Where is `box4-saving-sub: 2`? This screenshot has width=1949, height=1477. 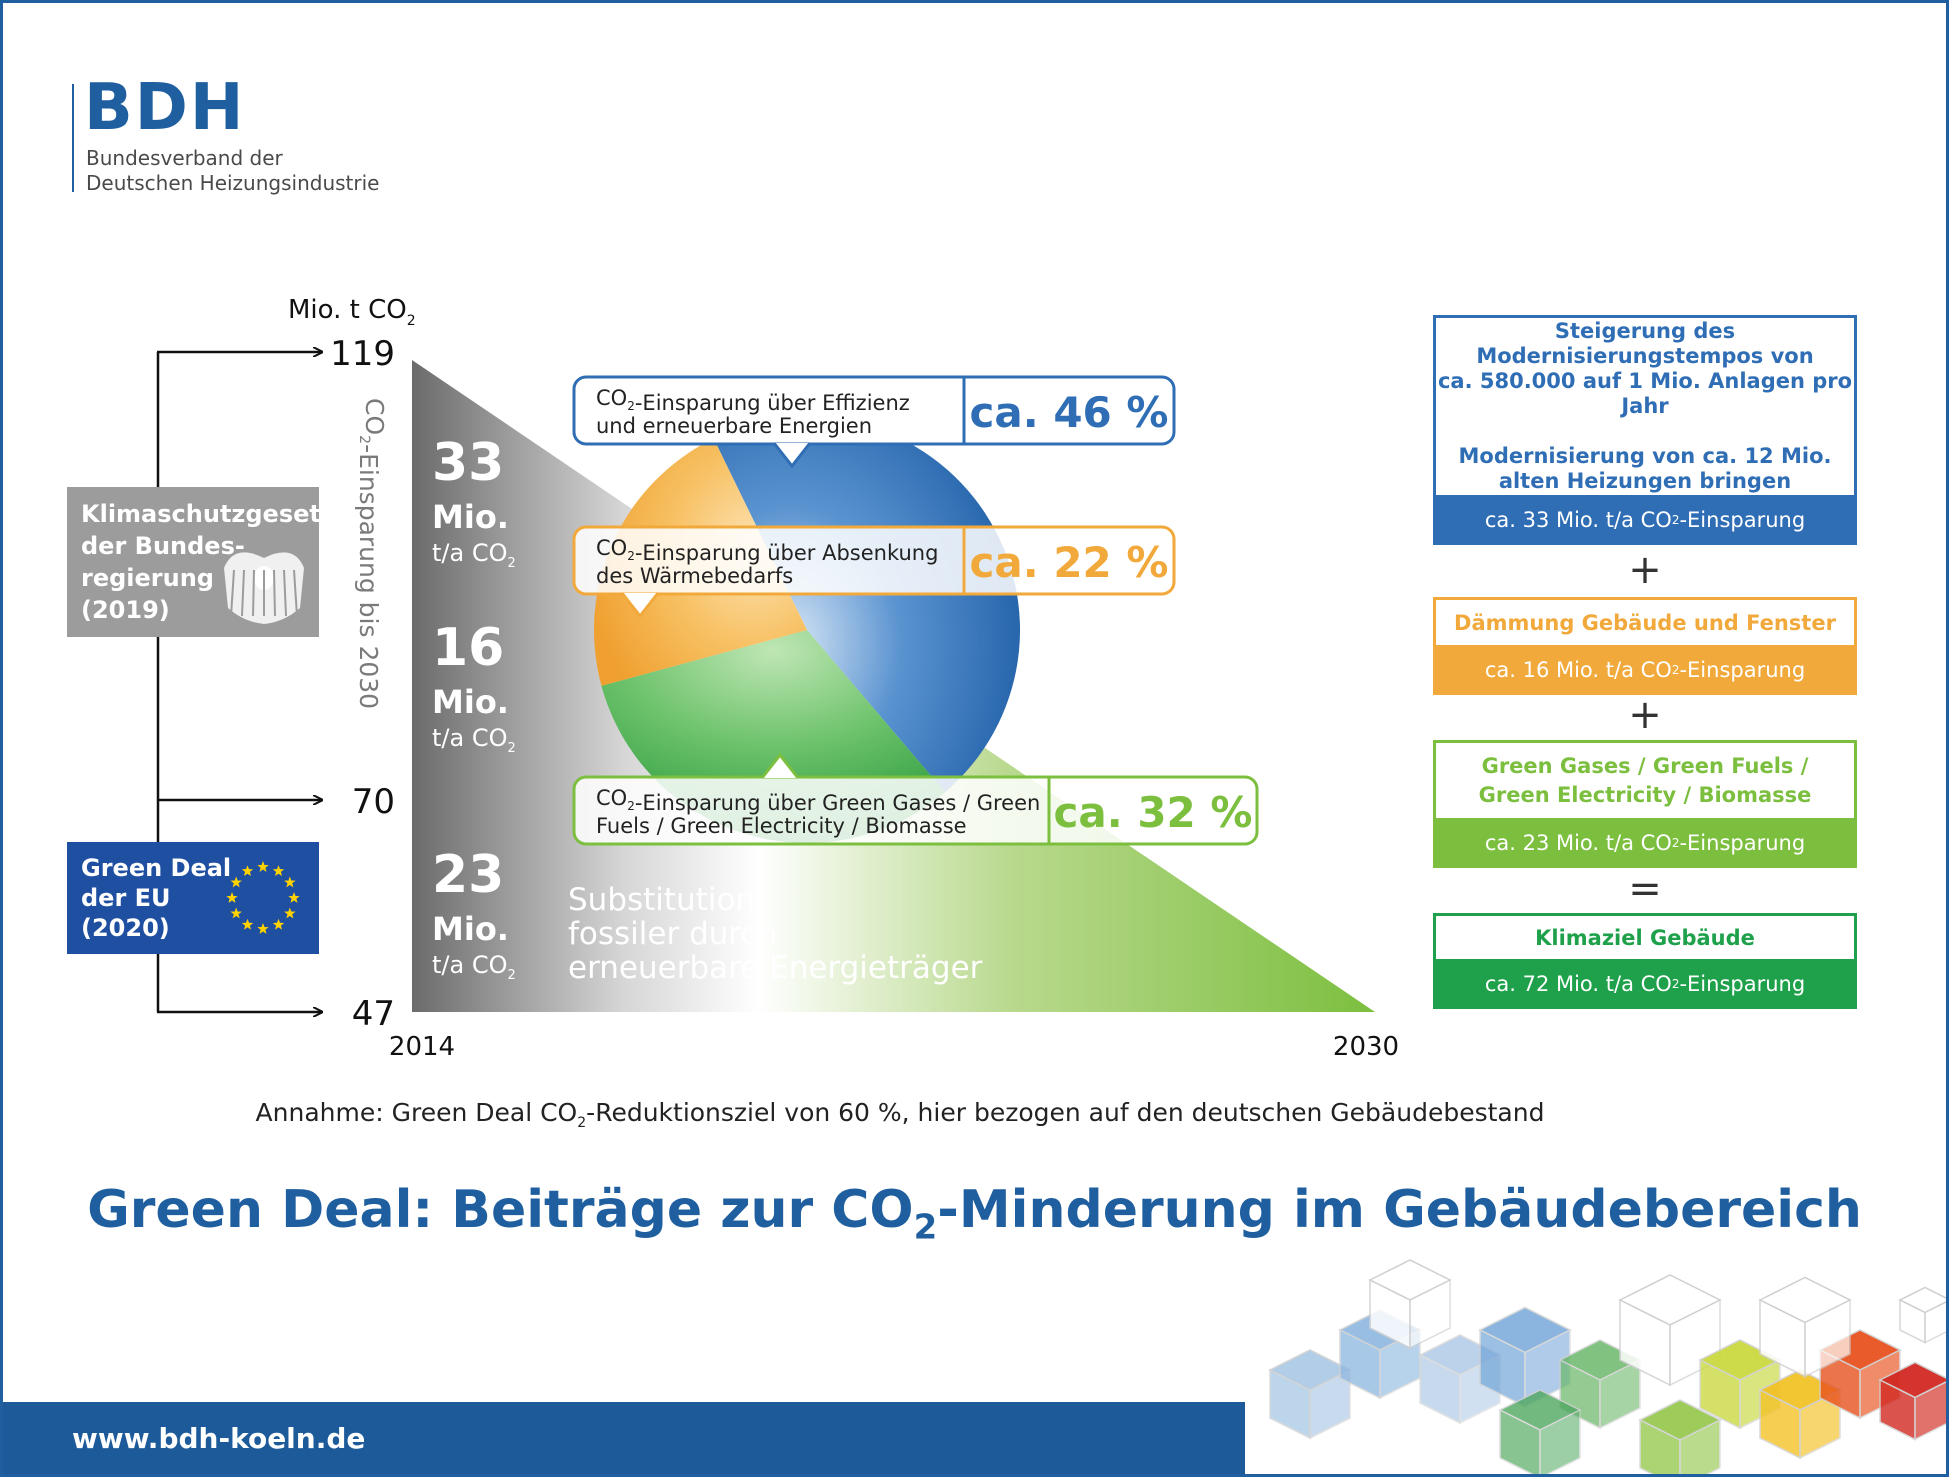 box4-saving-sub: 2 is located at coordinates (1675, 984).